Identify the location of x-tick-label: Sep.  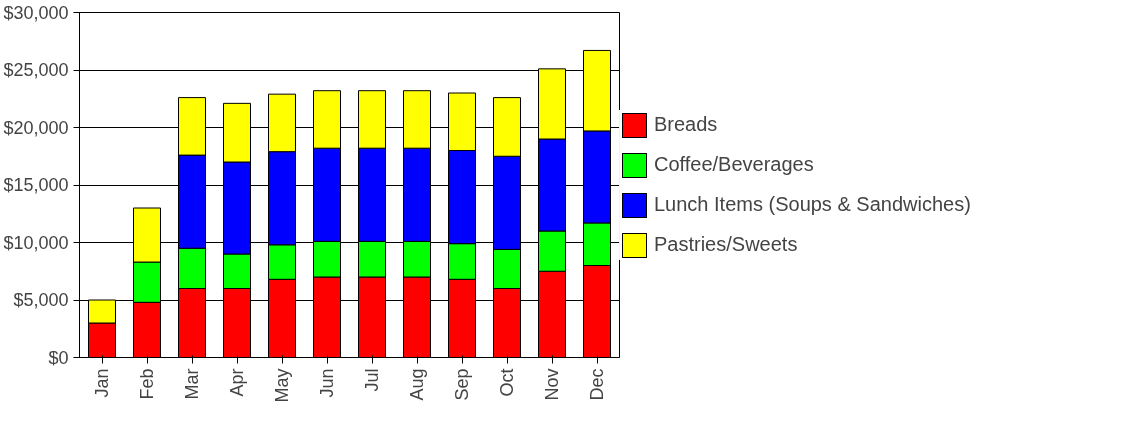
(462, 384).